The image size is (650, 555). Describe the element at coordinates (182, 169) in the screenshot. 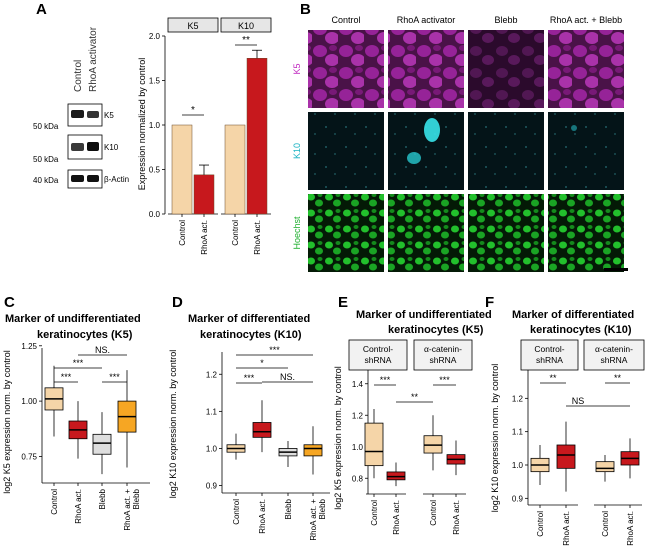

I see `bar-k5-control` at that location.